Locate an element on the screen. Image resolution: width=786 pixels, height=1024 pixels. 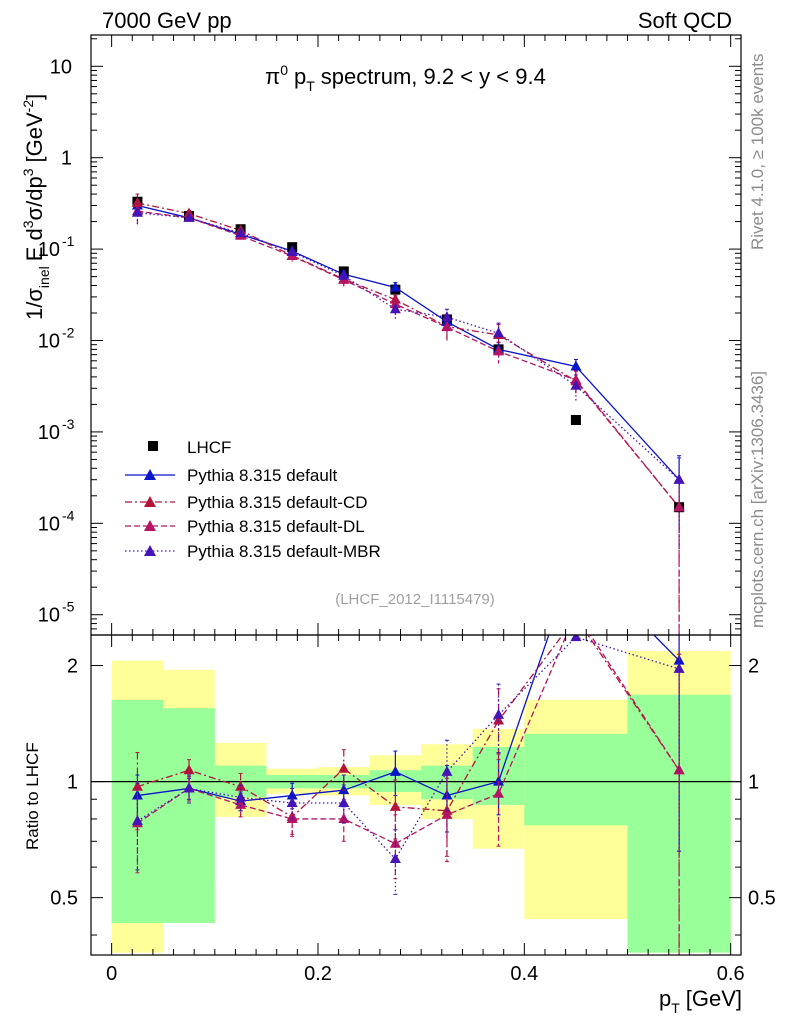
x-tick-label: 0.6 is located at coordinates (731, 974).